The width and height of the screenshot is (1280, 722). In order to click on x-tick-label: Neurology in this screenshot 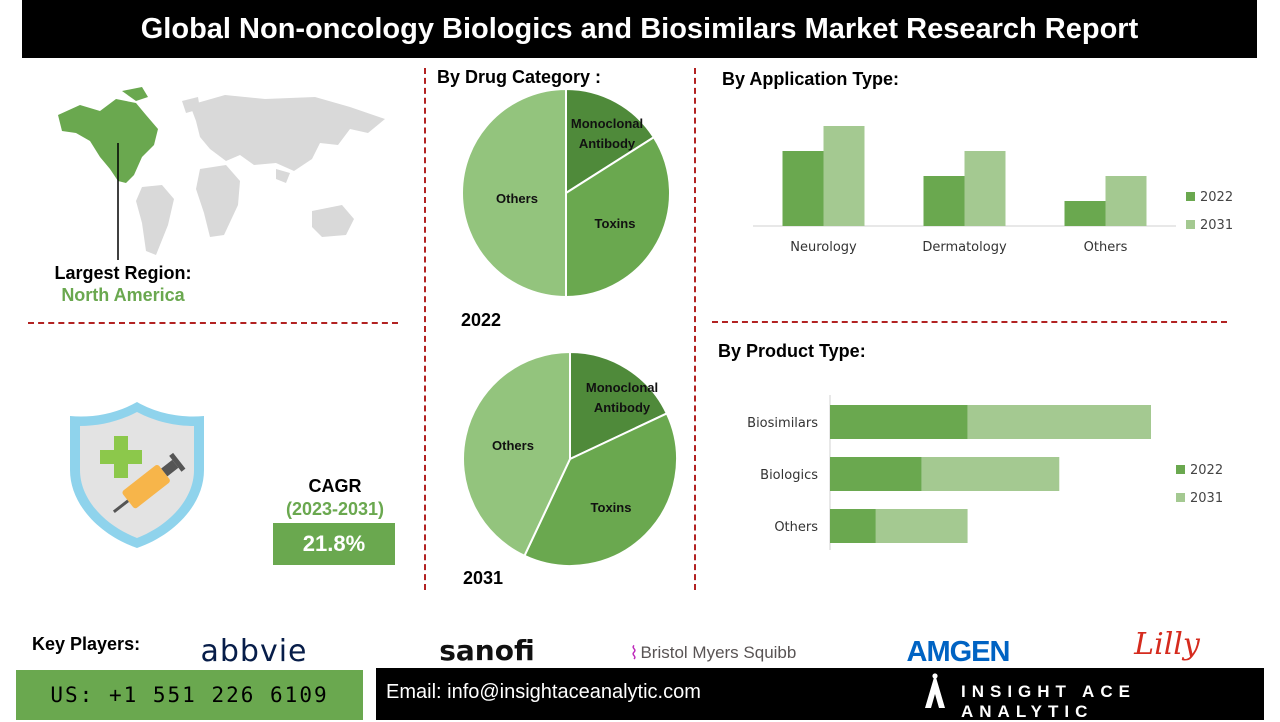, I will do `click(823, 247)`.